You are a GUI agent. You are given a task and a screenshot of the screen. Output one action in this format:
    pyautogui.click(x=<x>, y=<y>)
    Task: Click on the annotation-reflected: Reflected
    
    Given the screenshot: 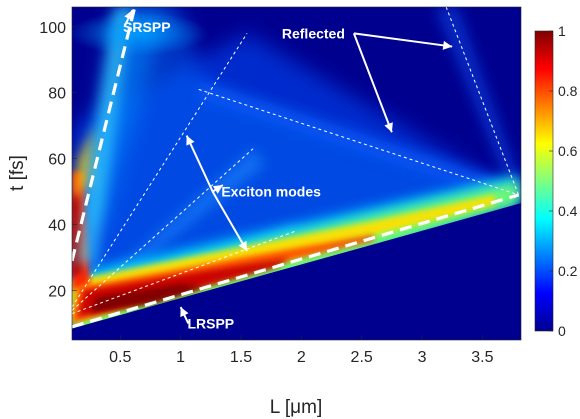 What is the action you would take?
    pyautogui.click(x=313, y=33)
    